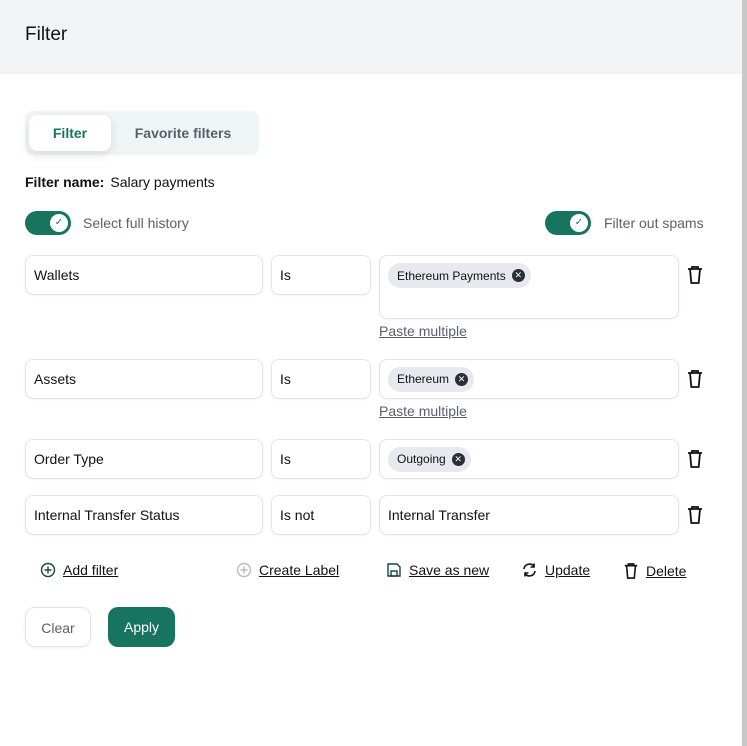 The height and width of the screenshot is (746, 747). I want to click on create-label-label: Create Label, so click(299, 570).